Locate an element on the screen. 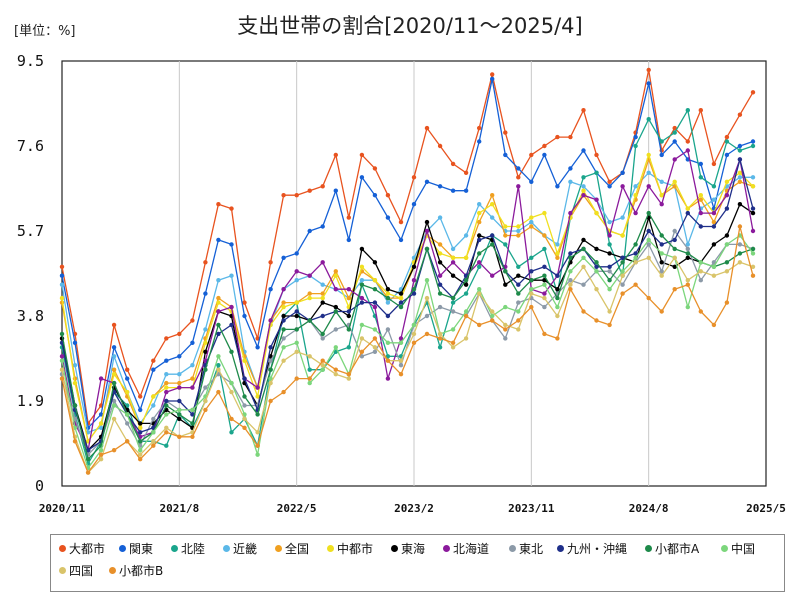 The image size is (800, 600). legend-item: 四国 is located at coordinates (76, 571).